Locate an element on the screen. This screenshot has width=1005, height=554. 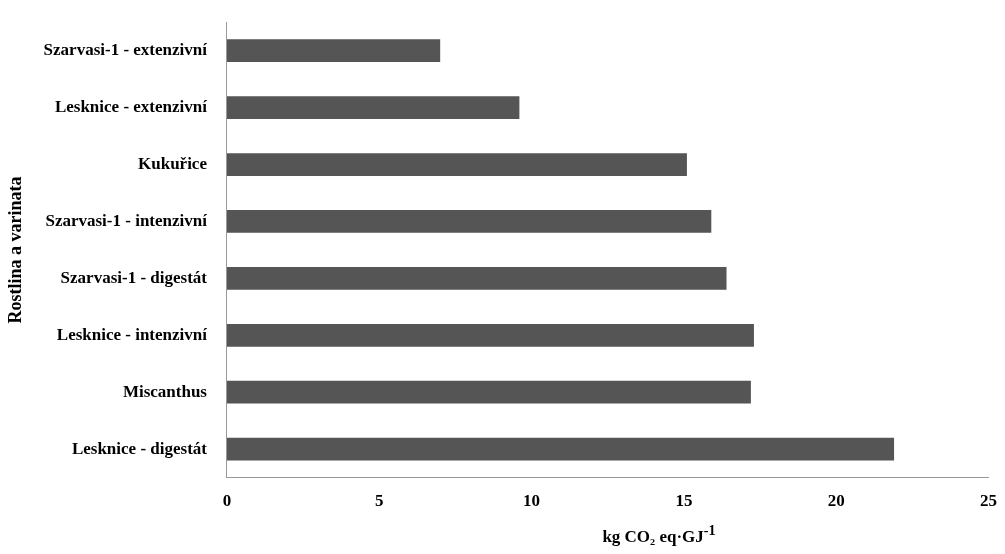
x-tick-label: 20 is located at coordinates (836, 501).